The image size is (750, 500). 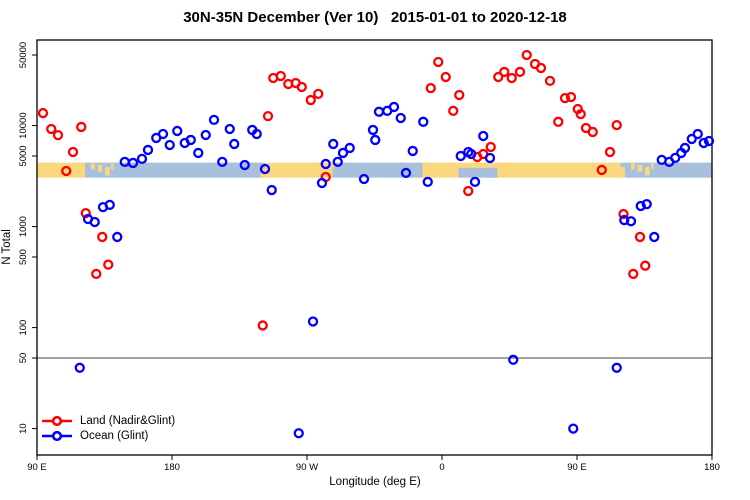 I want to click on x-axis-label: Longitude (deg E), so click(x=375, y=482).